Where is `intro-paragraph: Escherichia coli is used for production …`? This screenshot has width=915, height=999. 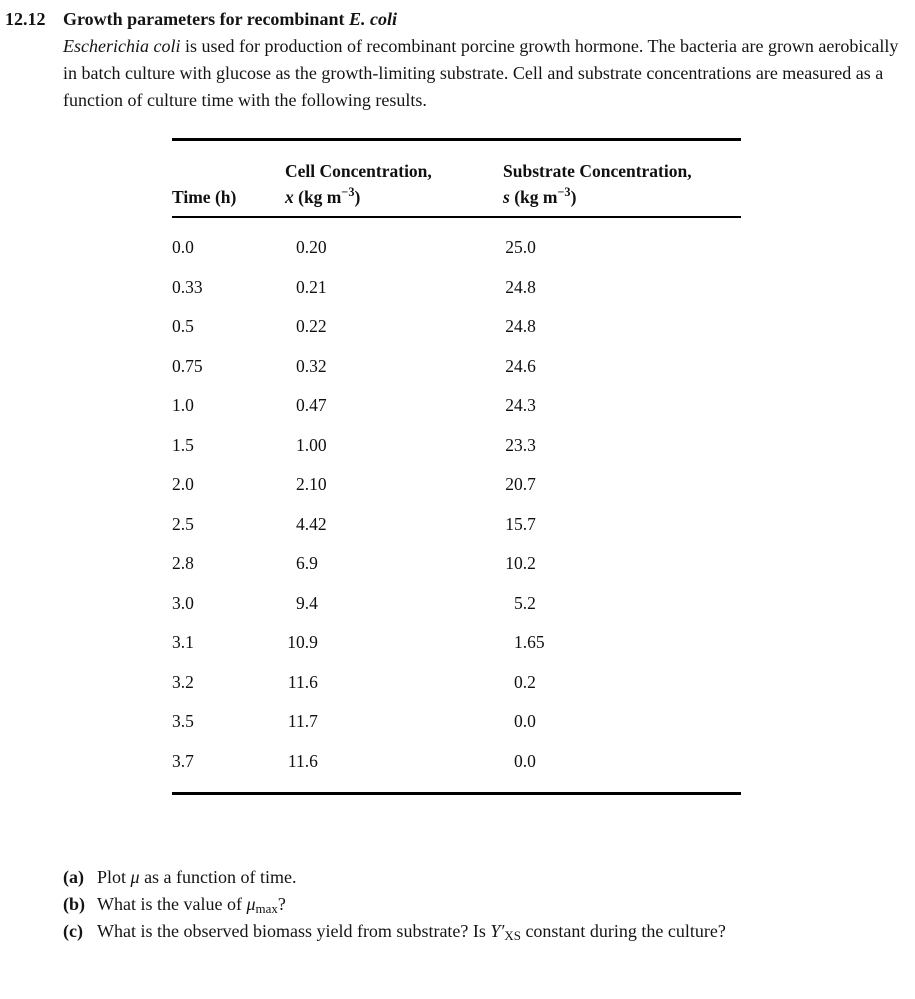 intro-paragraph: Escherichia coli is used for production … is located at coordinates (486, 73).